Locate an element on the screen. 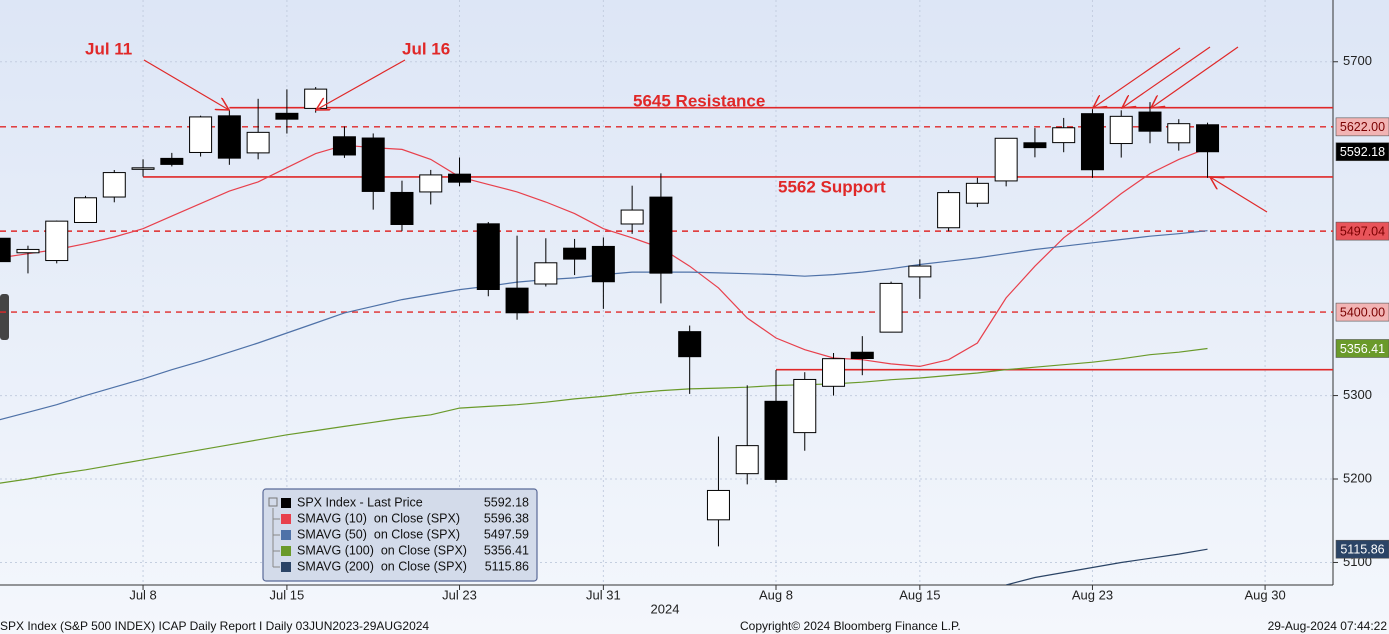 The height and width of the screenshot is (634, 1389). legend-label: SMAVG (10) on Close (SPX) is located at coordinates (378, 518).